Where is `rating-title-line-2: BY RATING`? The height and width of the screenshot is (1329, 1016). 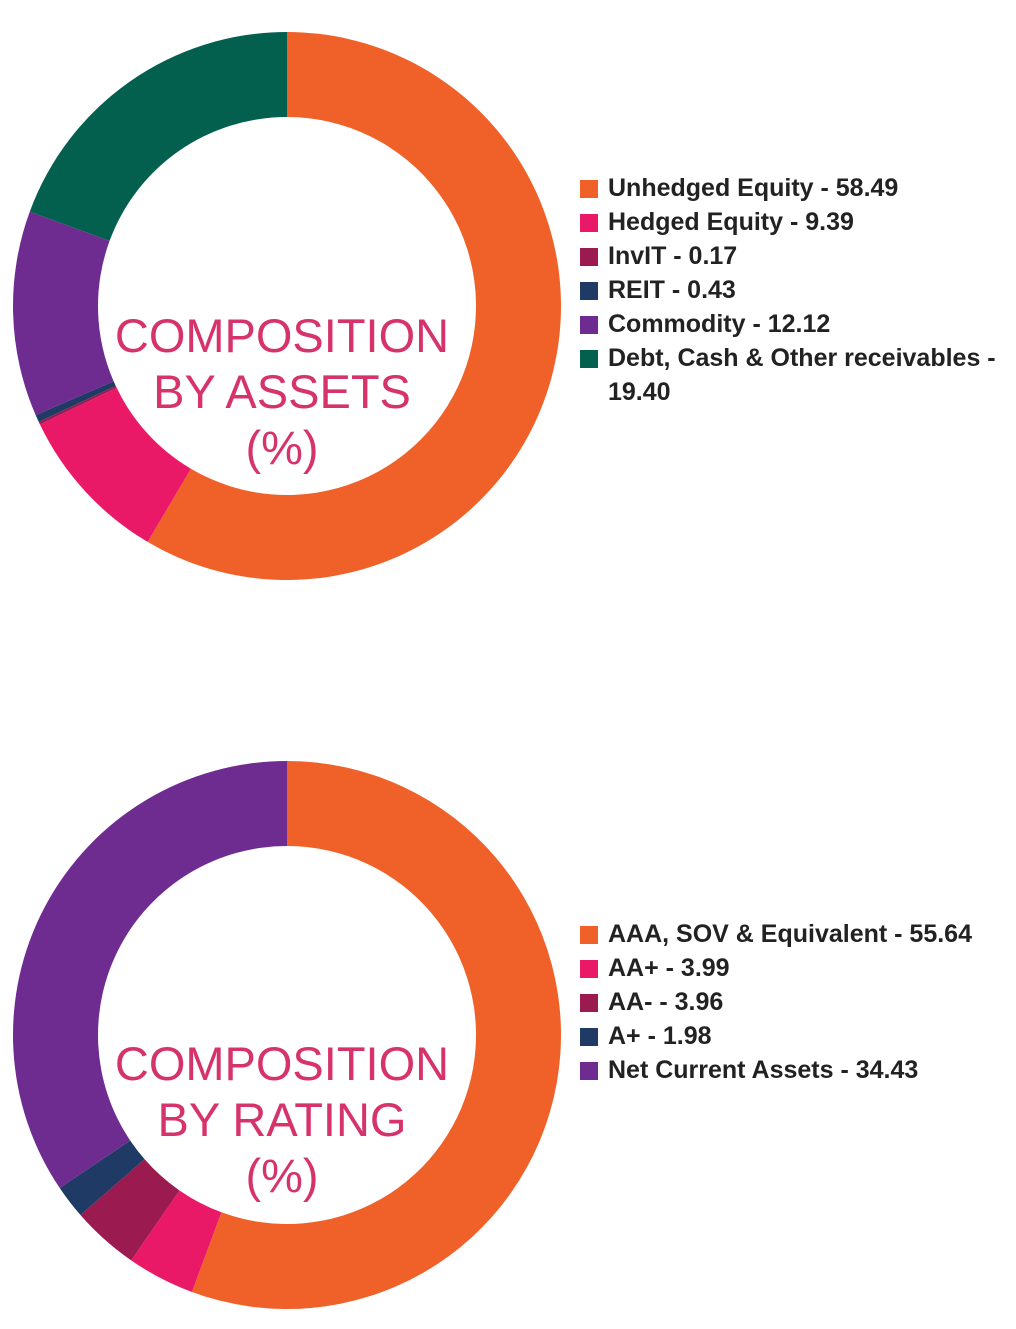 rating-title-line-2: BY RATING is located at coordinates (282, 1119).